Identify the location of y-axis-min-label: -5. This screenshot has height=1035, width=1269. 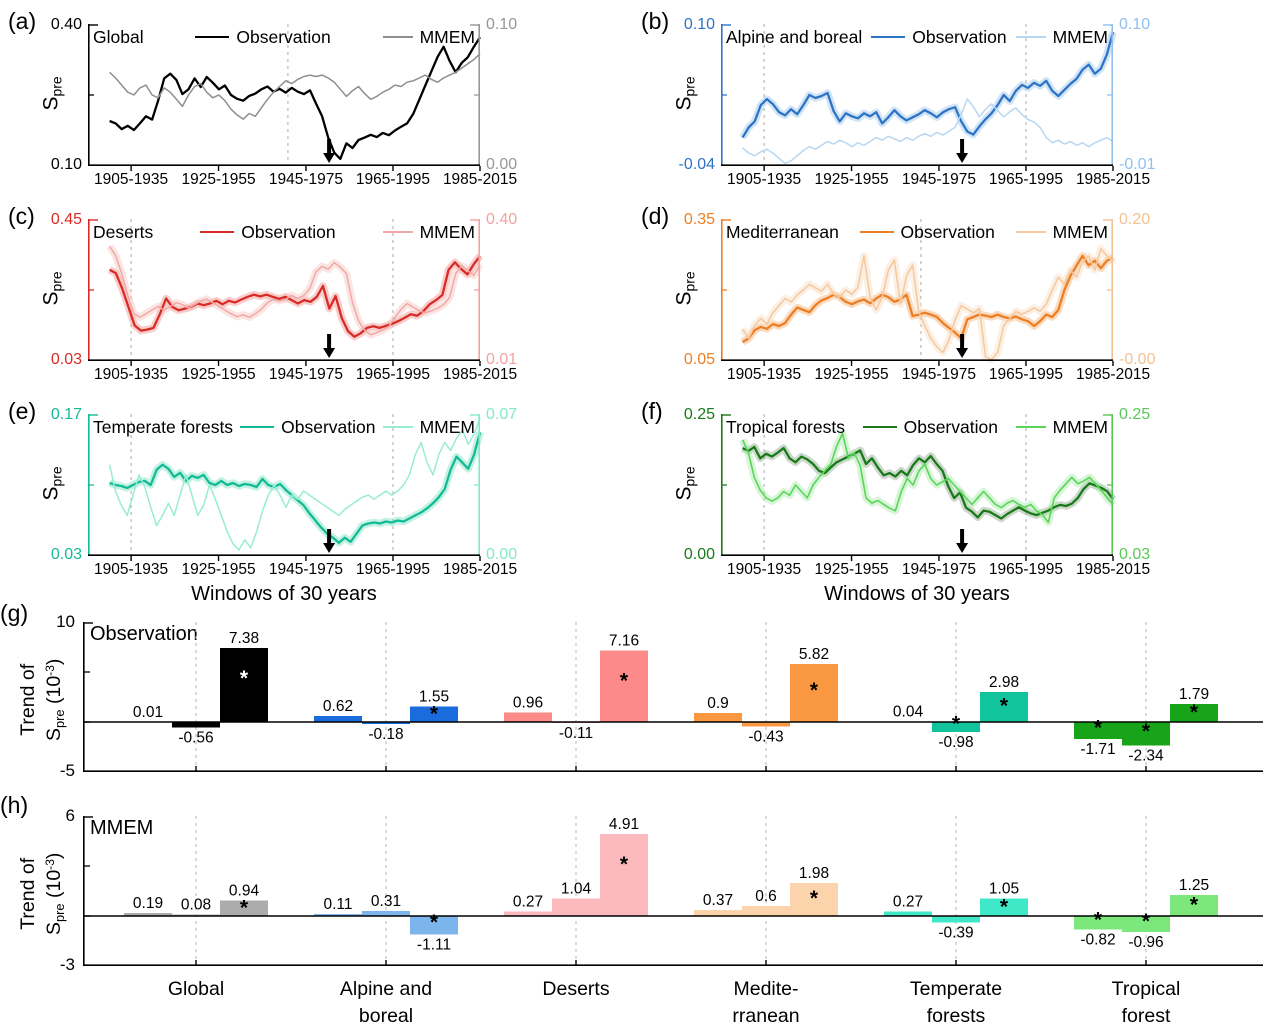
(67, 770).